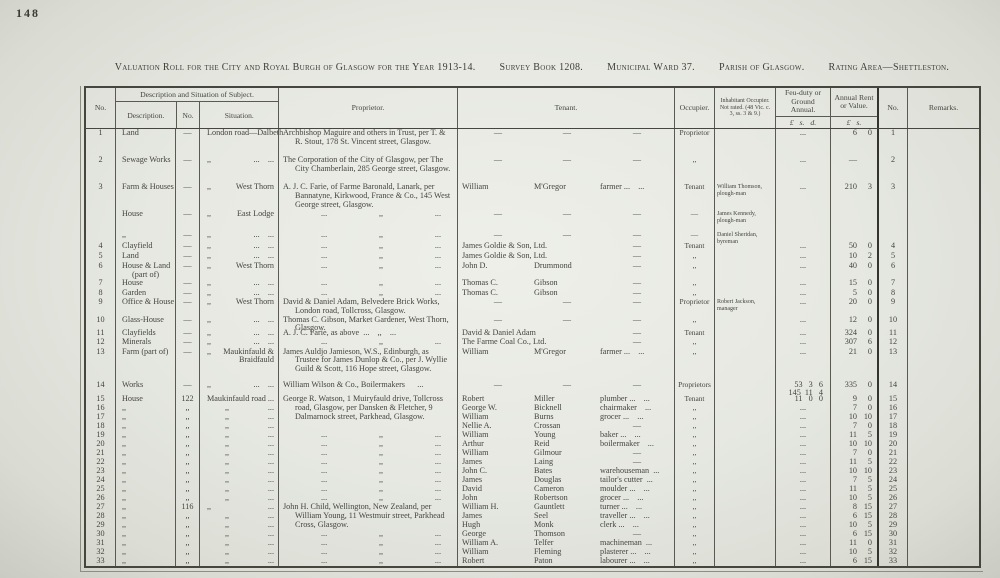 The image size is (1000, 578). What do you see at coordinates (145, 333) in the screenshot?
I see `cell-description: Clayfields` at bounding box center [145, 333].